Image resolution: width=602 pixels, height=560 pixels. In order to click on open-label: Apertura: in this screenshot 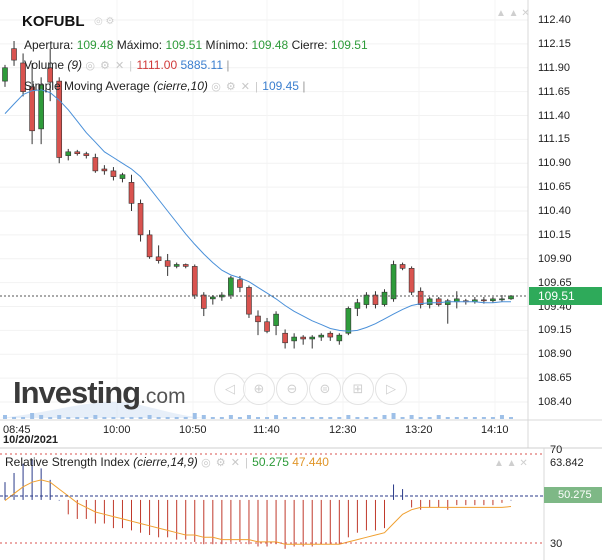, I will do `click(49, 45)`.